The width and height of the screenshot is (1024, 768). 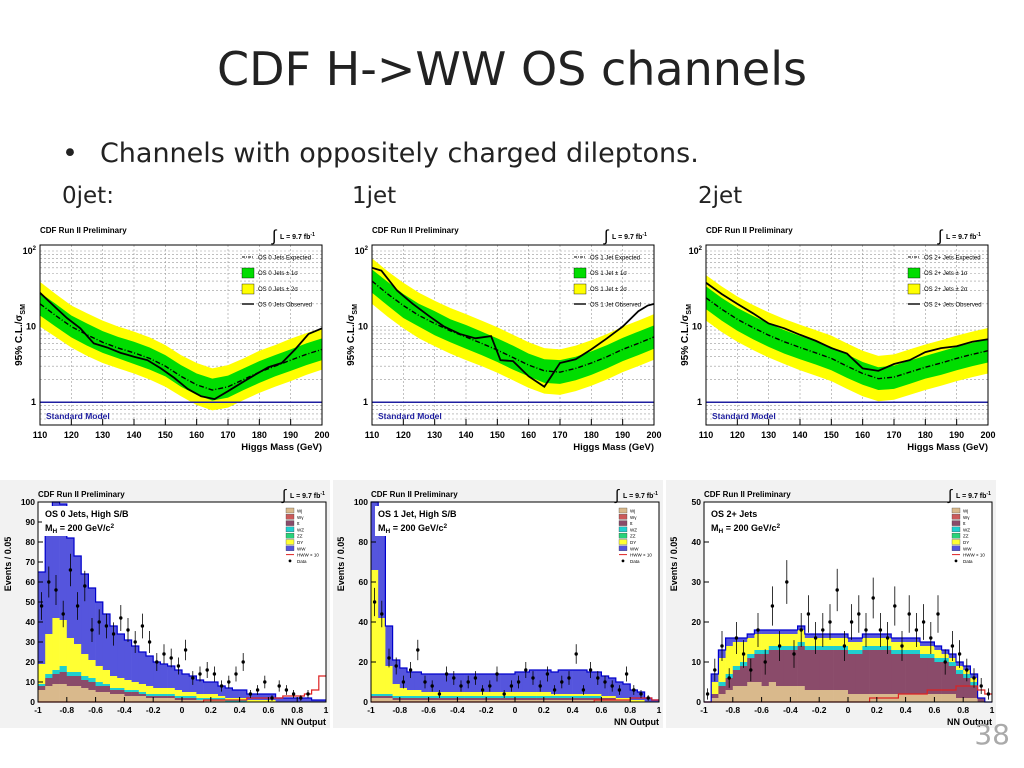 What do you see at coordinates (413, 529) in the screenshot?
I see `mass-label: MH = 200 GeV/c2` at bounding box center [413, 529].